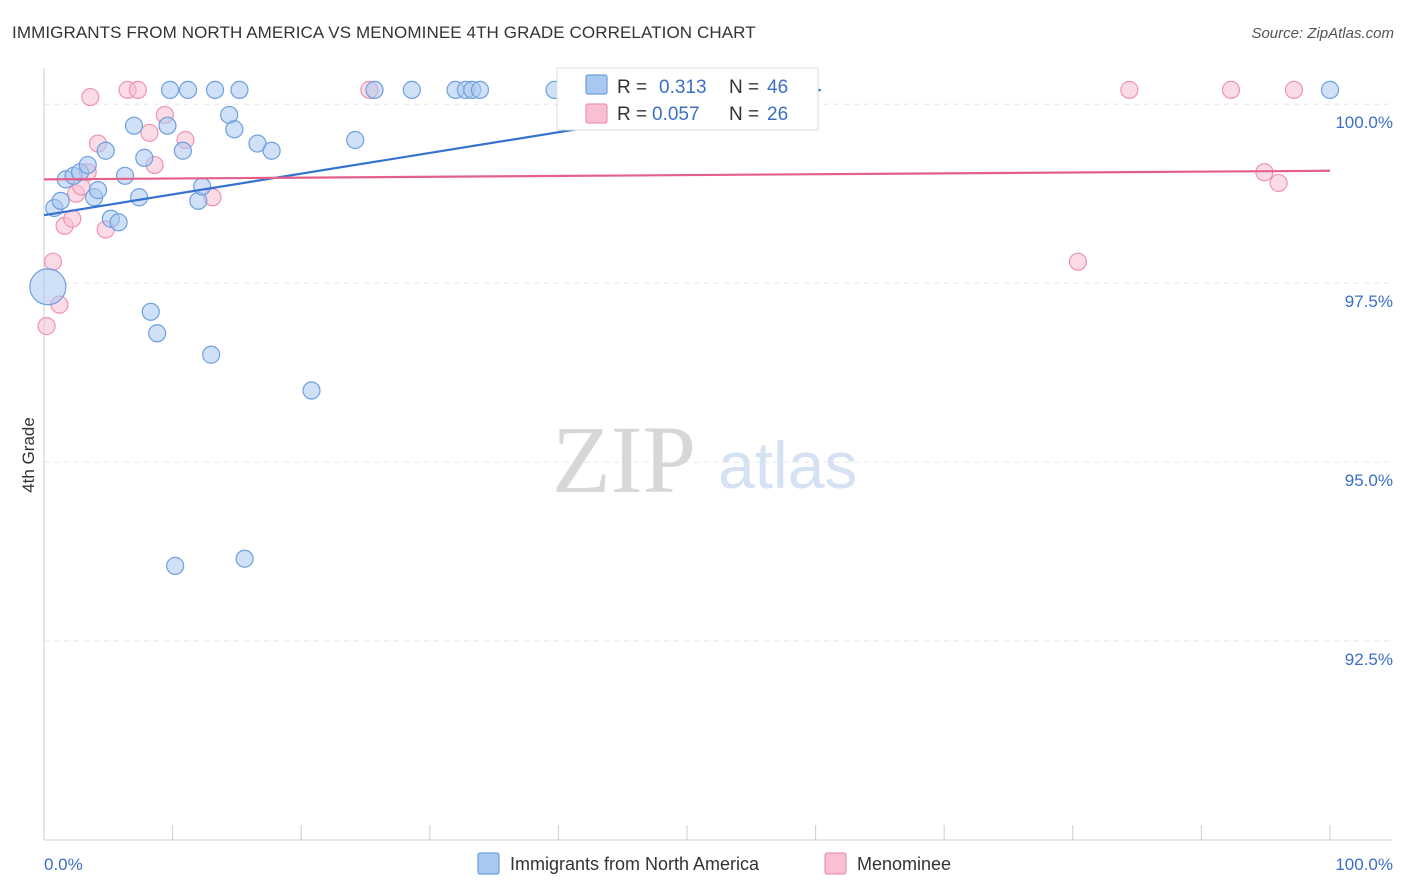 Image resolution: width=1406 pixels, height=892 pixels. Describe the element at coordinates (1369, 480) in the screenshot. I see `y-tick-label: 95.0%` at that location.